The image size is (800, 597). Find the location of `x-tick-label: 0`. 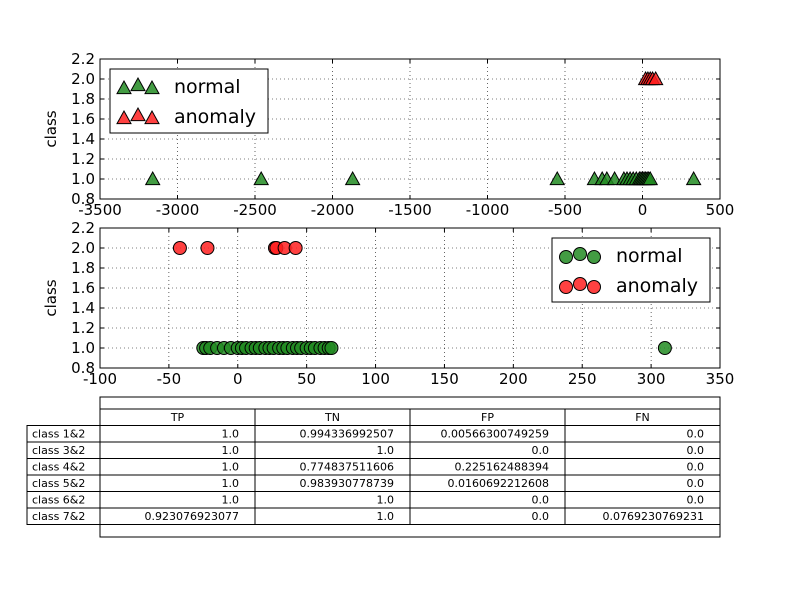

x-tick-label: 0 is located at coordinates (643, 210).